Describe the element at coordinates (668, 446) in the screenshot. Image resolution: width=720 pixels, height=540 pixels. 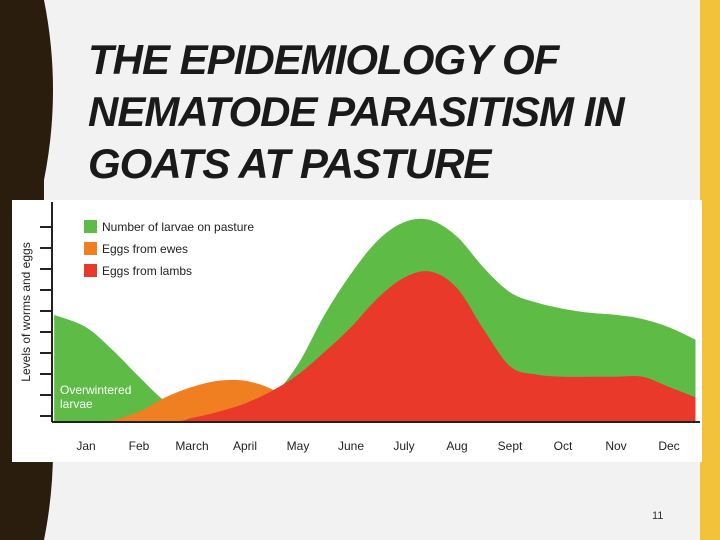
I see `x-tick-label-dec: Dec` at that location.